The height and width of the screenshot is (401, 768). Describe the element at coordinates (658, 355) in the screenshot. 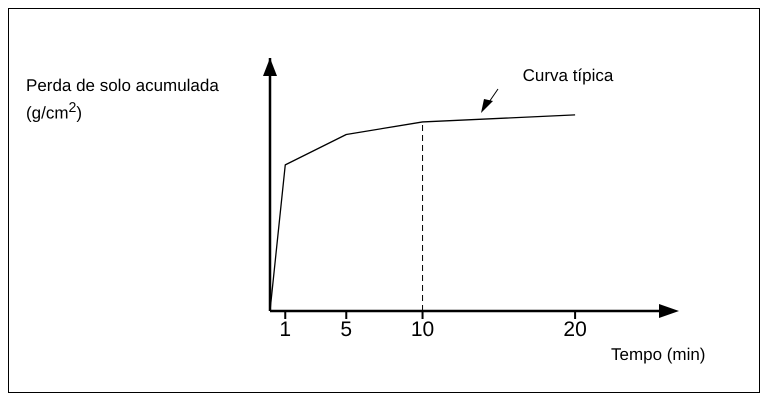

I see `x-axis-title: Tempo (min)` at that location.